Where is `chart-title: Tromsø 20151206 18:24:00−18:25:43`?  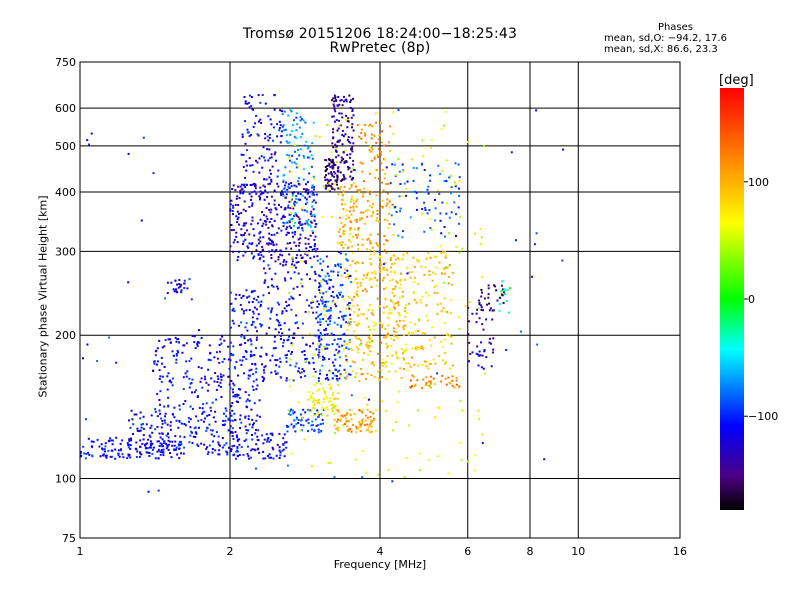 chart-title: Tromsø 20151206 18:24:00−18:25:43 is located at coordinates (380, 34).